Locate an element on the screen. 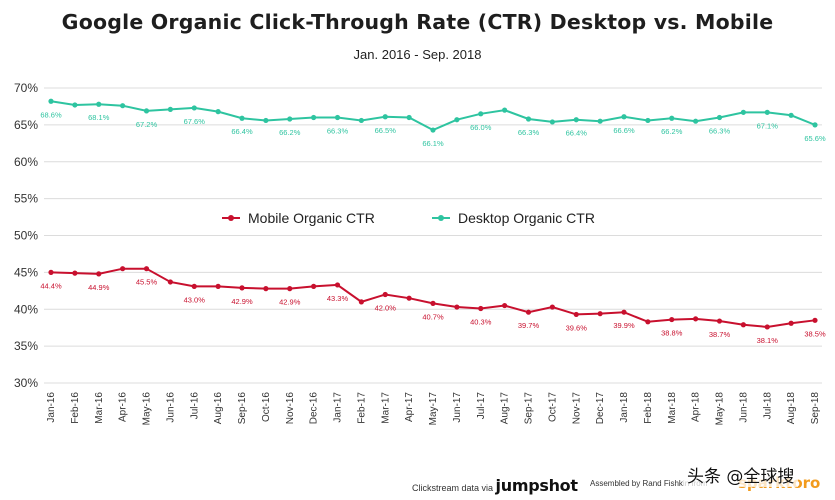 Image resolution: width=835 pixels, height=500 pixels. data-label: 67.2% is located at coordinates (147, 124).